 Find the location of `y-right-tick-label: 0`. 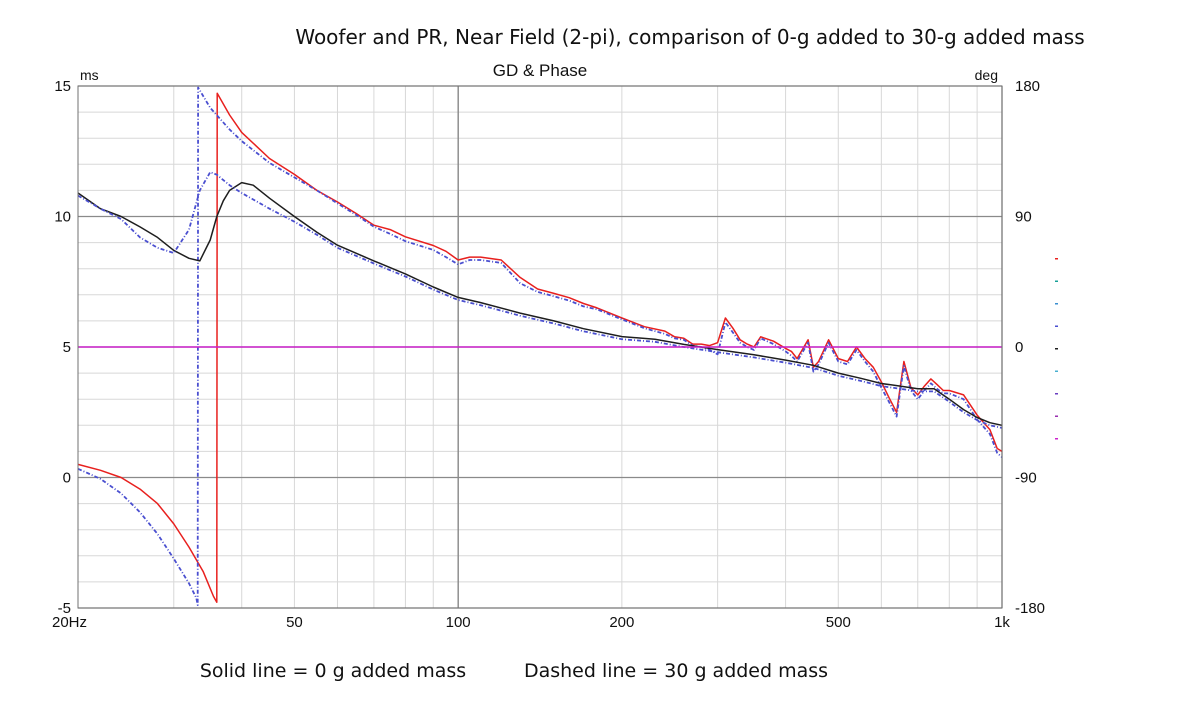

y-right-tick-label: 0 is located at coordinates (1019, 347).